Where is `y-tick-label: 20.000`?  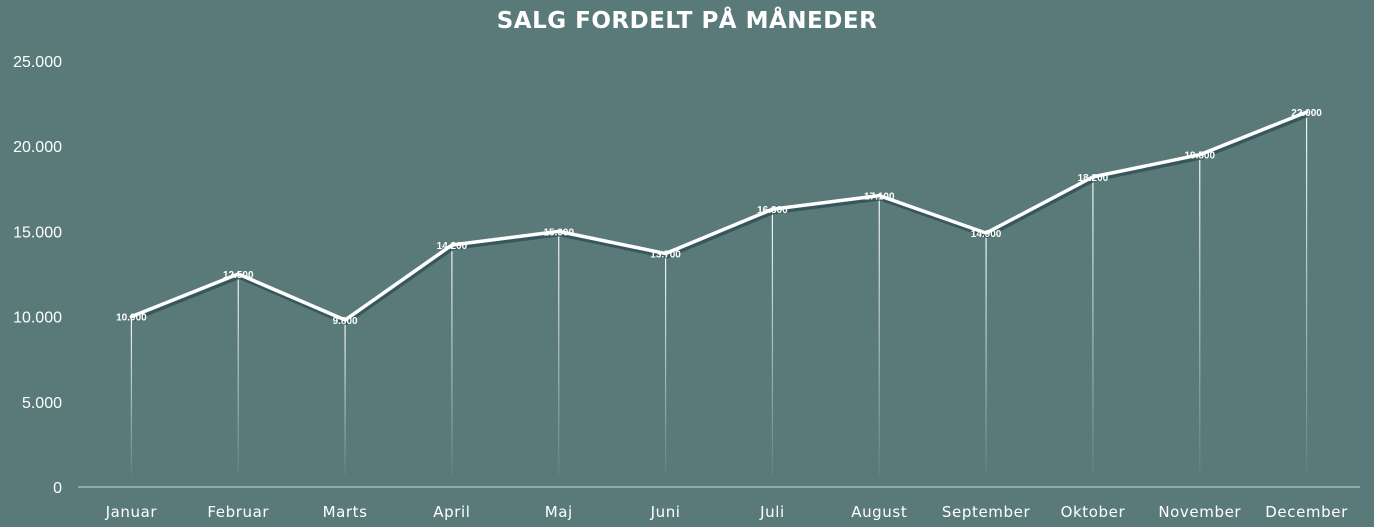 y-tick-label: 20.000 is located at coordinates (37, 147).